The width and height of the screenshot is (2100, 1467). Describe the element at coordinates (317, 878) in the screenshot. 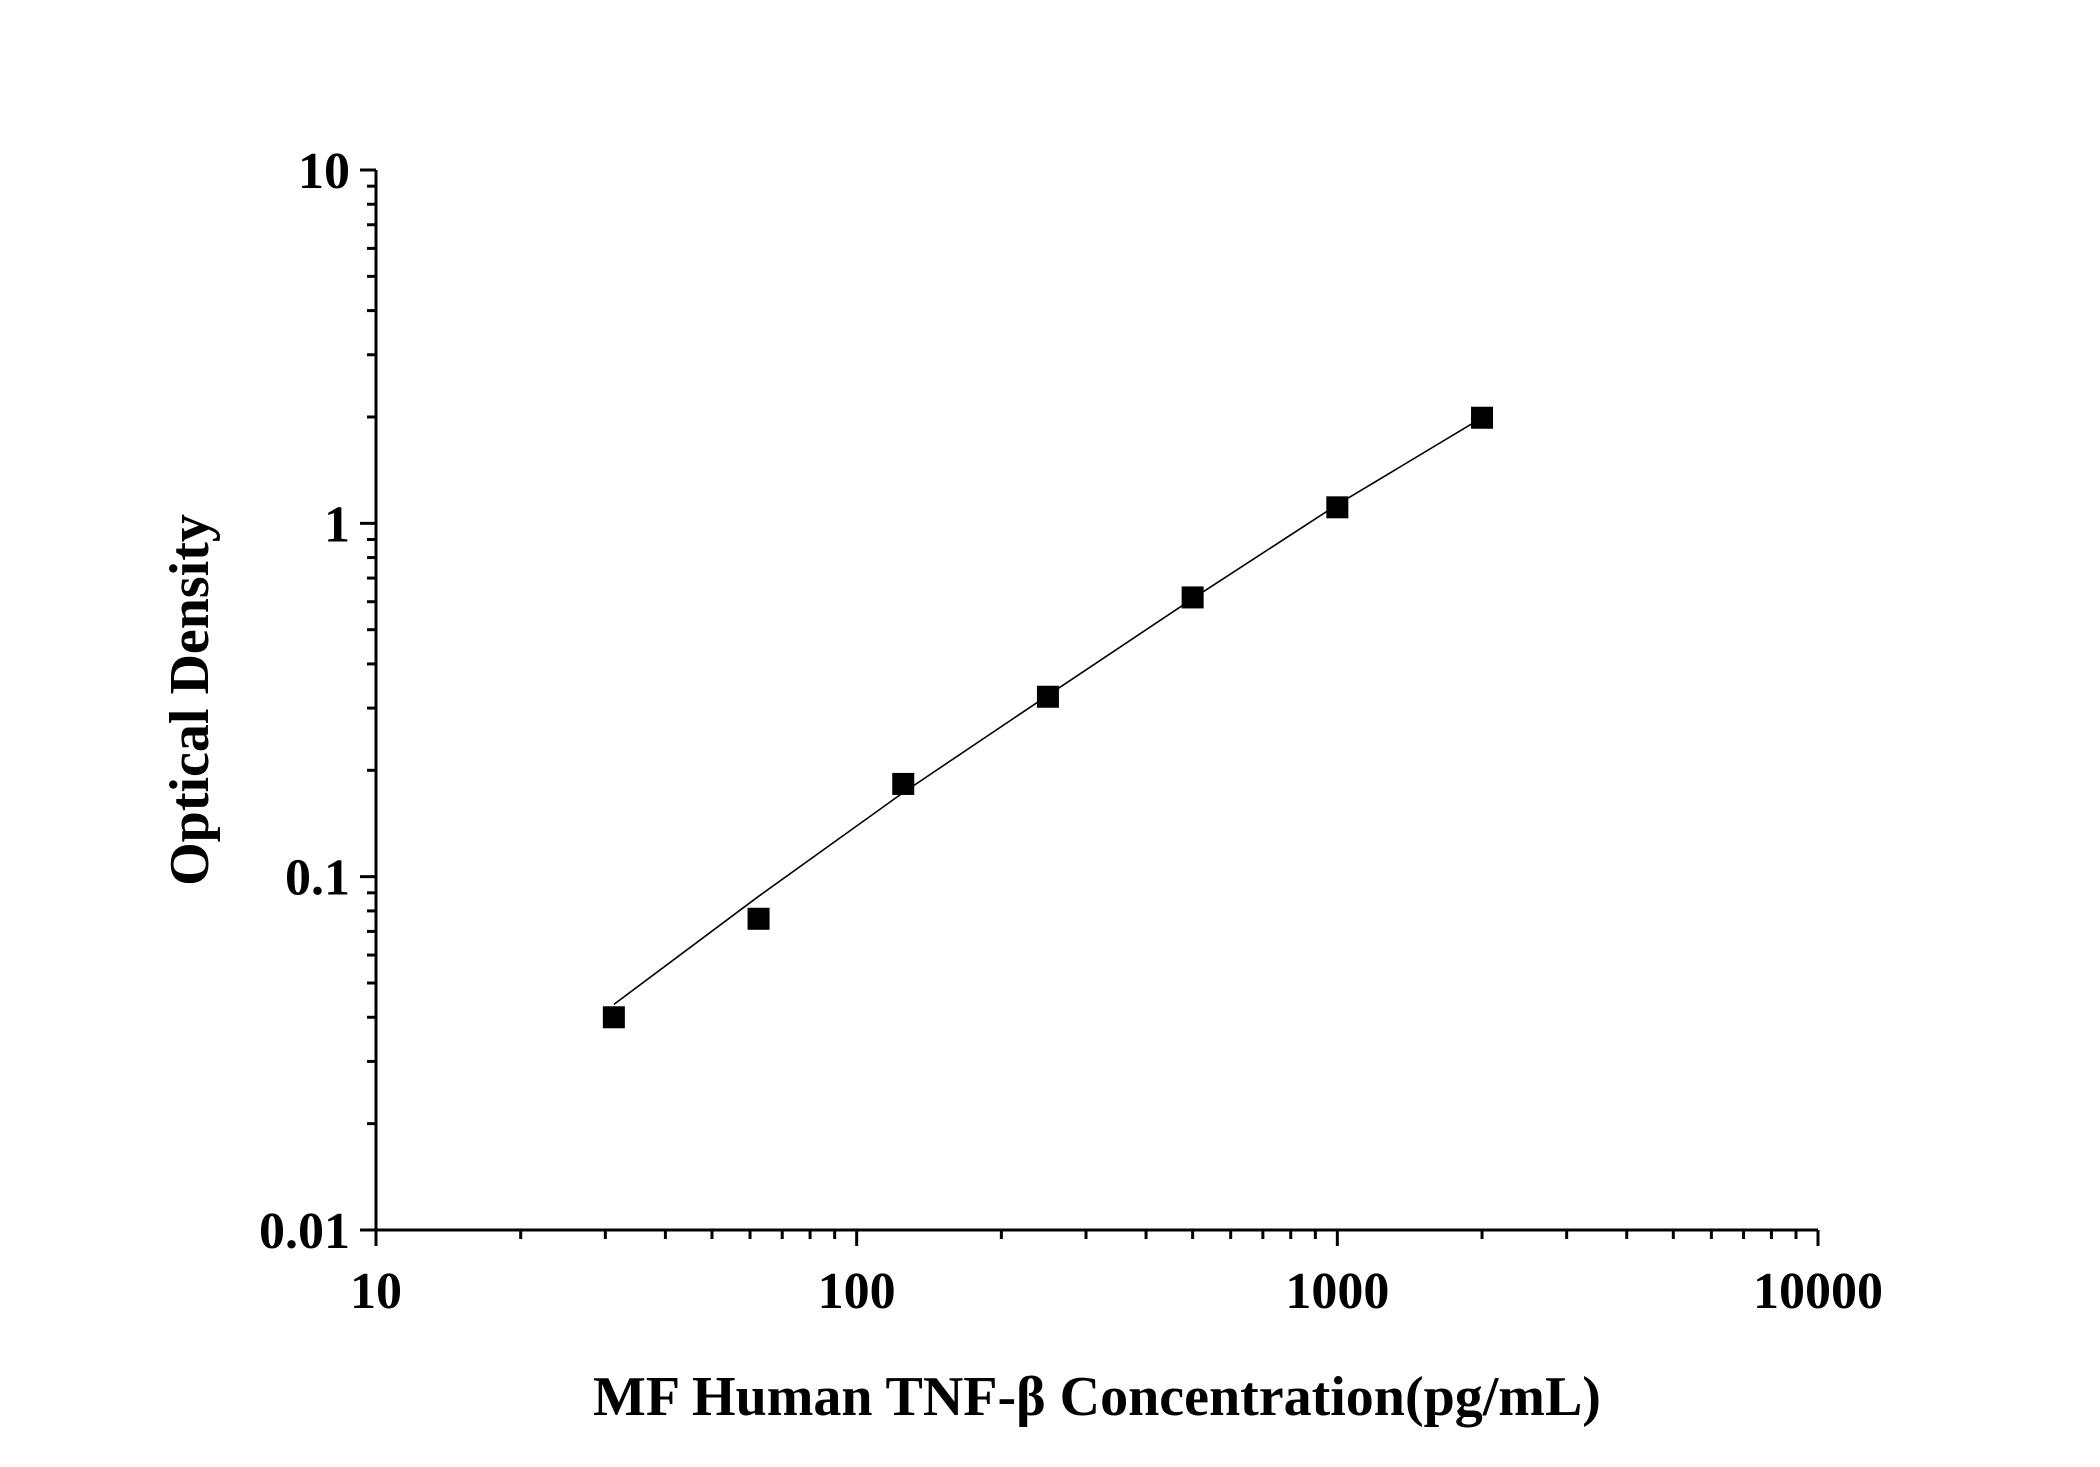

I see `y-tick-label: 0.1` at that location.